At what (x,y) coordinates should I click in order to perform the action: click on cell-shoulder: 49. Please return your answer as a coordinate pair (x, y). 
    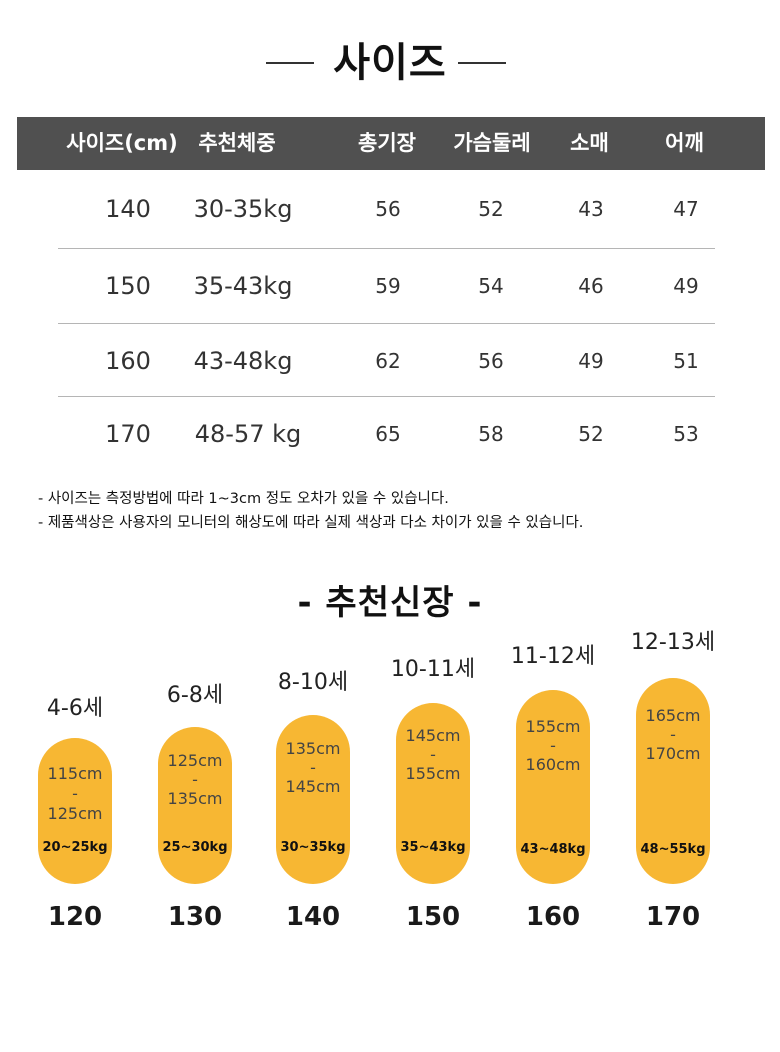
    Looking at the image, I should click on (686, 286).